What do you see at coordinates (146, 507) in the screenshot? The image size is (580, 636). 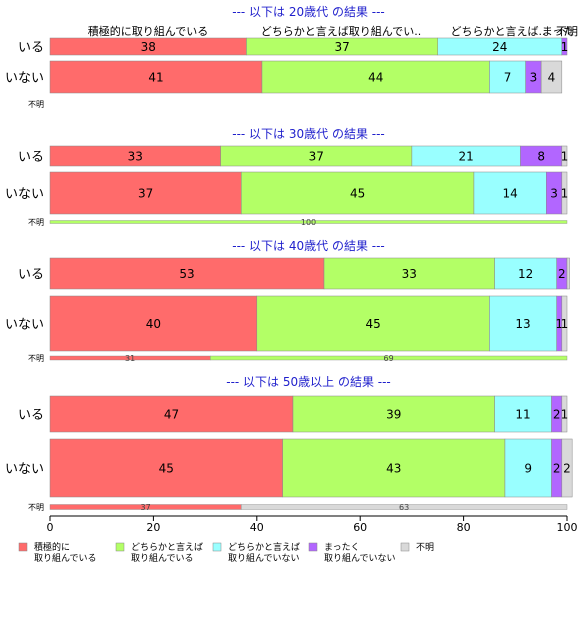 I see `unknown-data-label: 37` at bounding box center [146, 507].